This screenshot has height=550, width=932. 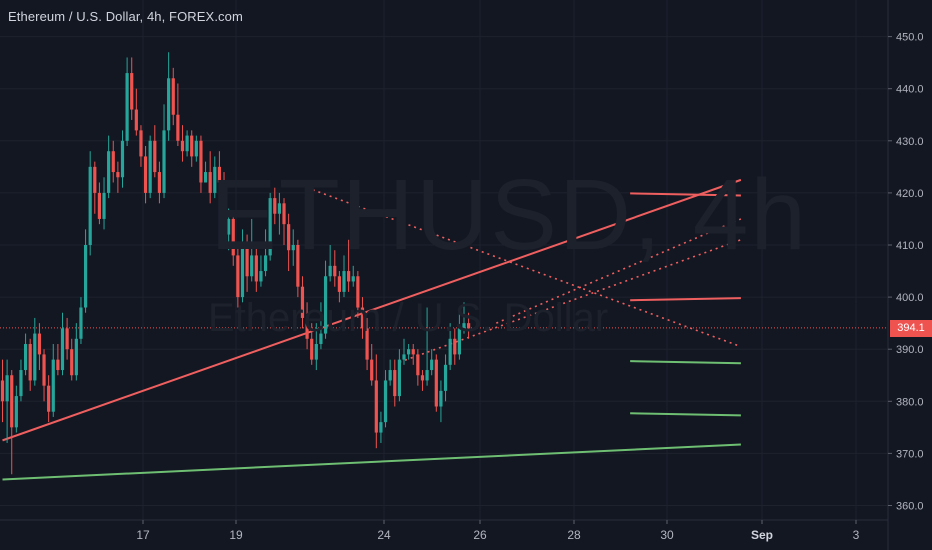 What do you see at coordinates (125, 16) in the screenshot?
I see `chart-title: Ethereum / U.S. Dollar, 4h, FOREX.com` at bounding box center [125, 16].